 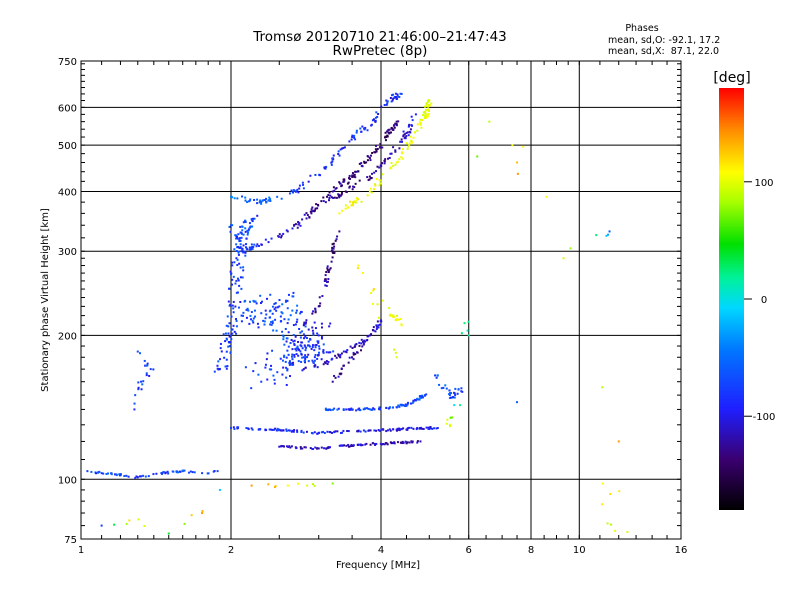 What do you see at coordinates (67, 252) in the screenshot?
I see `y-tick-label: 300` at bounding box center [67, 252].